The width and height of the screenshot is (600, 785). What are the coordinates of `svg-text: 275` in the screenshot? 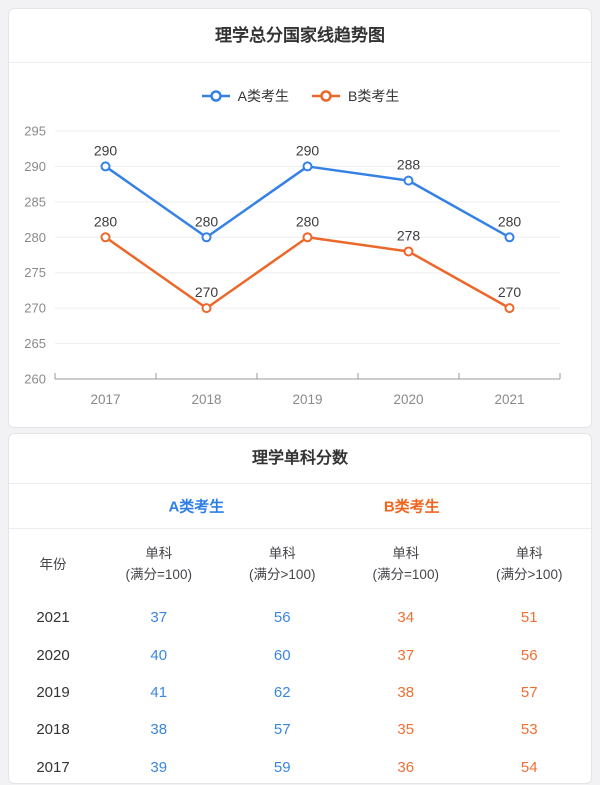 It's located at (35, 272).